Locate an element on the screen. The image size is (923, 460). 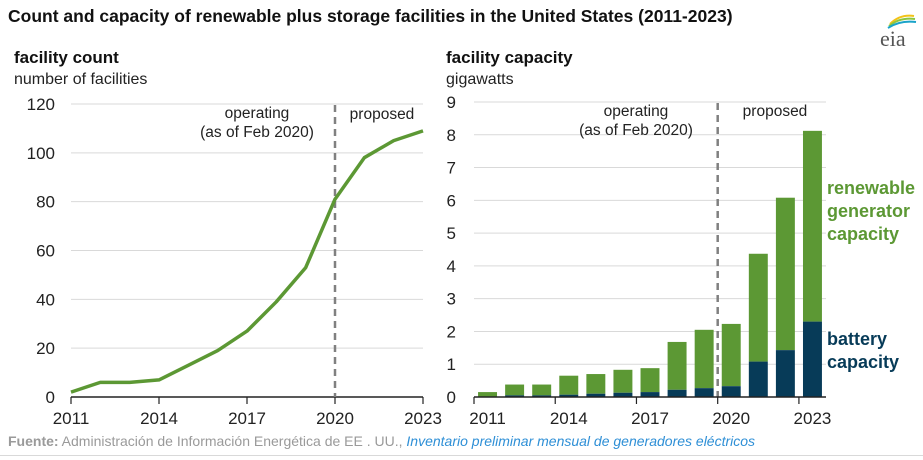
source-label: Fuente: is located at coordinates (33, 441).